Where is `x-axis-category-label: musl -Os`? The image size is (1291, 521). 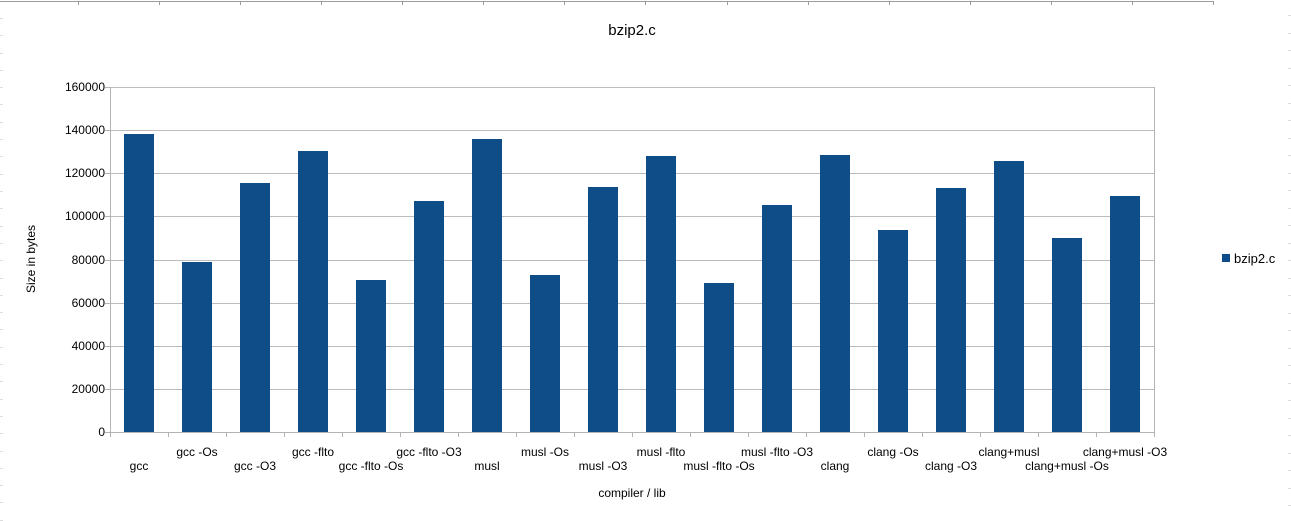 x-axis-category-label: musl -Os is located at coordinates (545, 452).